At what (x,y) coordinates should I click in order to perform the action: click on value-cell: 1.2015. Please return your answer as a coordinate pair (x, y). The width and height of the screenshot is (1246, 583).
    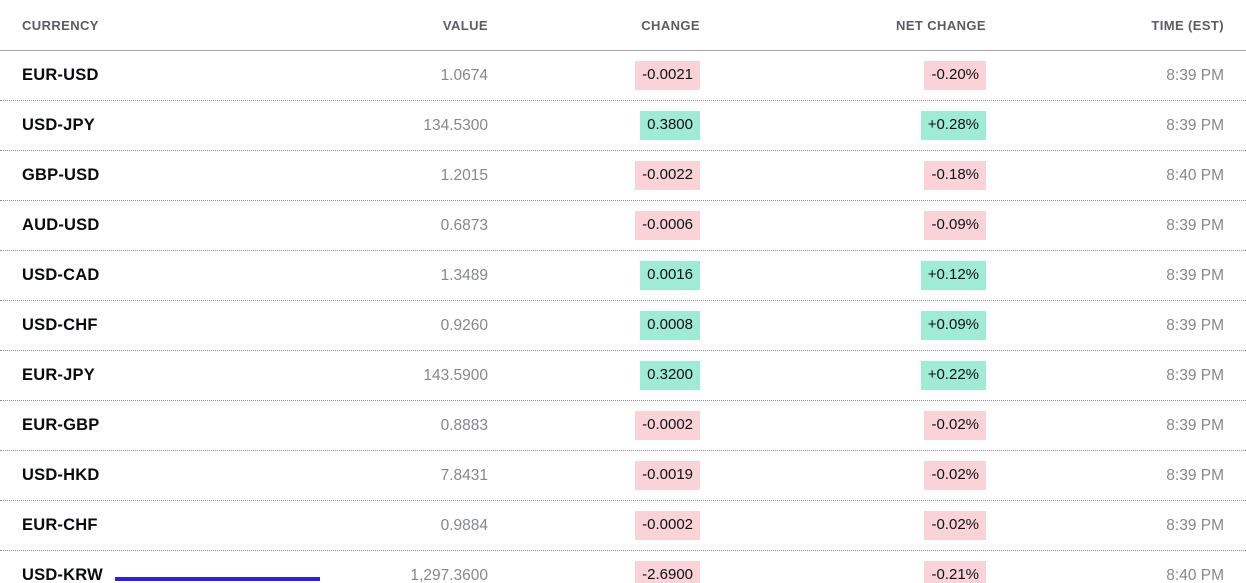
    Looking at the image, I should click on (464, 175).